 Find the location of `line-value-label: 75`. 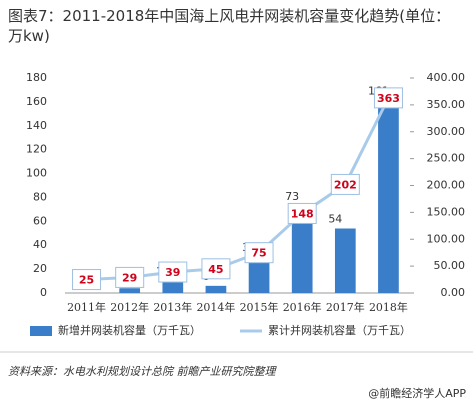

line-value-label: 75 is located at coordinates (258, 253).